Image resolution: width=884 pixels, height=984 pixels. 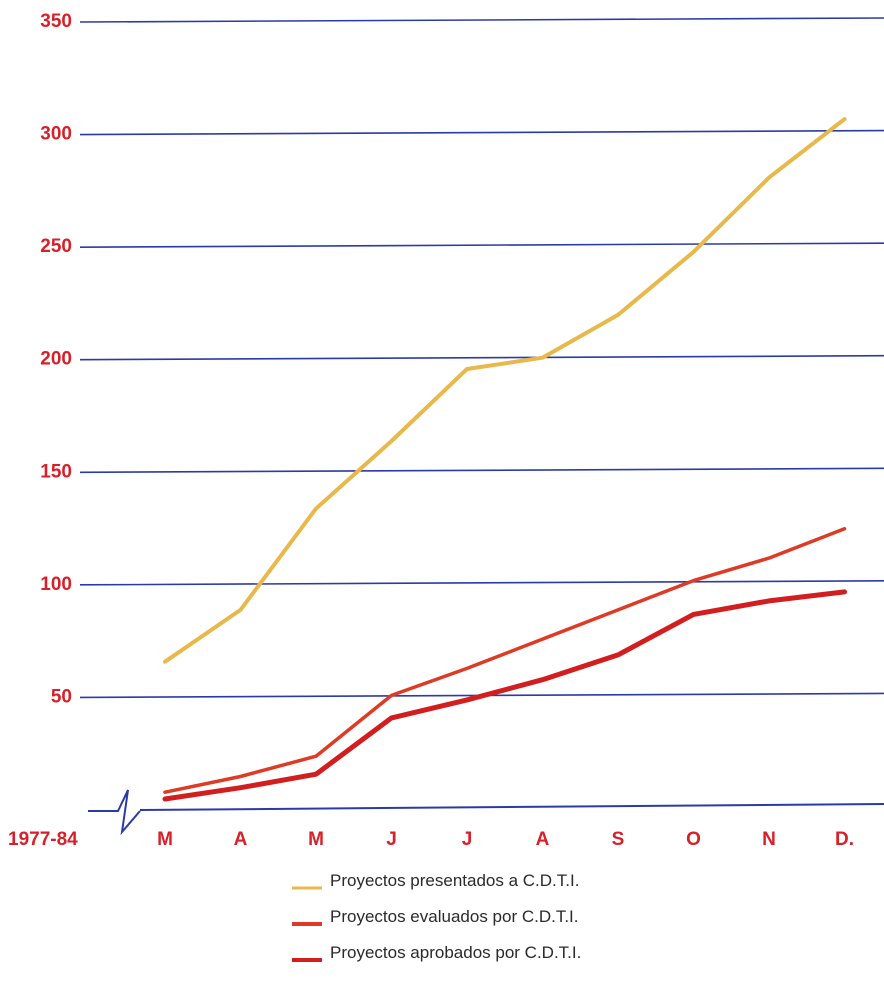 What do you see at coordinates (114, 812) in the screenshot?
I see `axis-break-mark` at bounding box center [114, 812].